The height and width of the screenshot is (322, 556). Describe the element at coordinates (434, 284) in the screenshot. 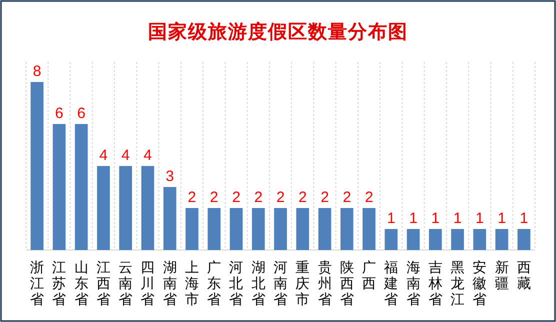

I see `x-tick-label: 吉林省` at that location.